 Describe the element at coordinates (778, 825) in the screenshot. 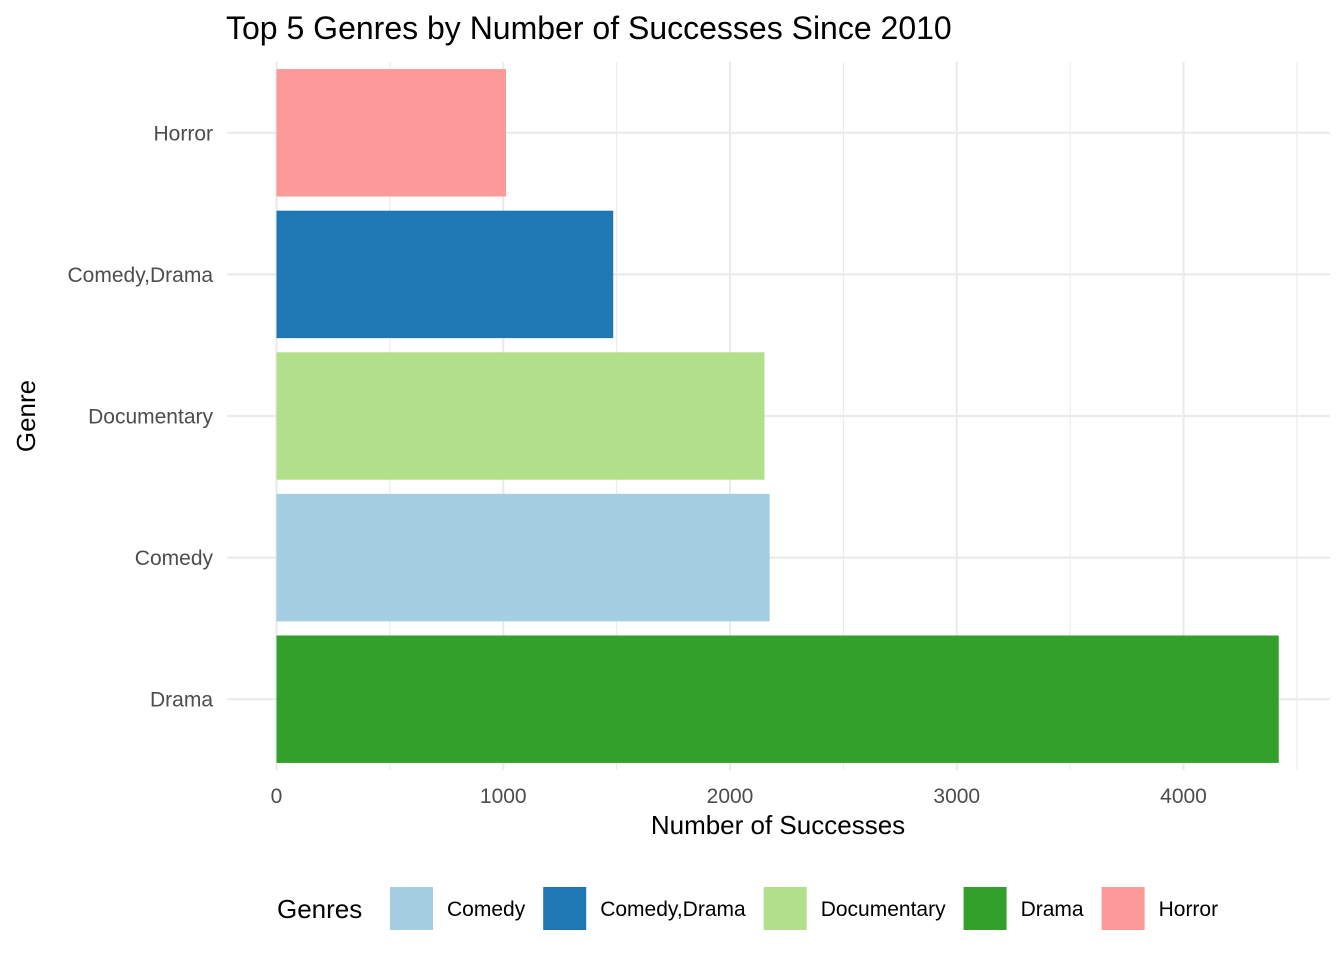

I see `x-axis-title: Number of Successes` at that location.